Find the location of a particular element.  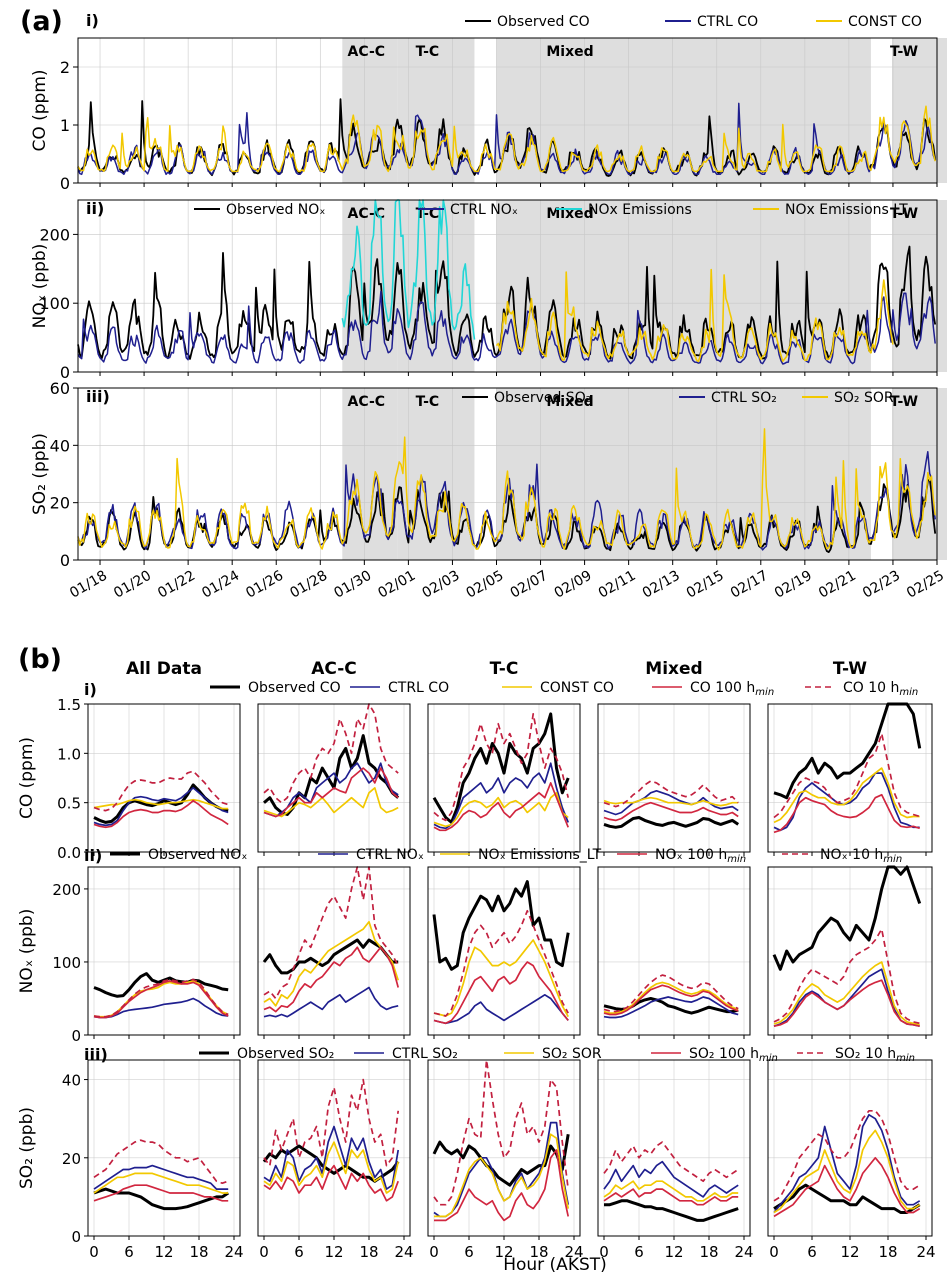

legend-entry: Observed CO is located at coordinates (543, 22).